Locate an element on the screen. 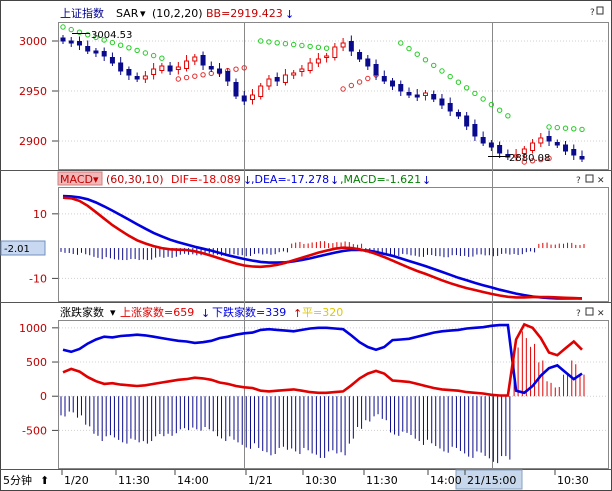 This screenshot has height=491, width=612. panel1-header: 上证指数 SAR ▾ (10,2,20) BB=2919.423 ↓ is located at coordinates (176, 12).